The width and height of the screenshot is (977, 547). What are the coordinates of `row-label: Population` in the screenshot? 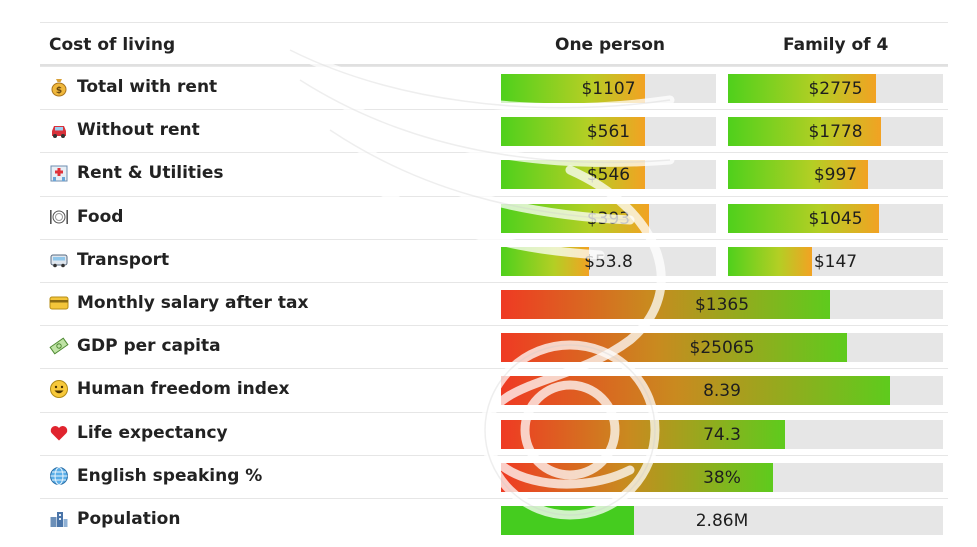 It's located at (114, 519).